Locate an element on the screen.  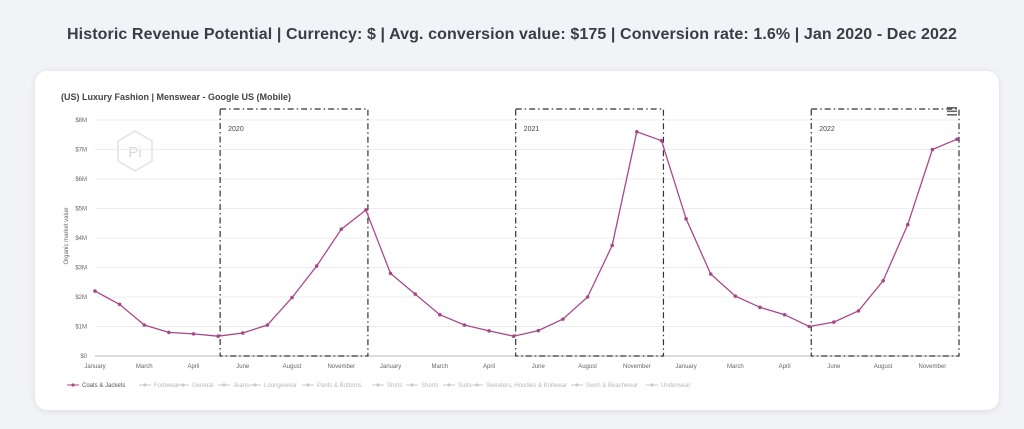
year-highlight-label: 2022 is located at coordinates (827, 129).